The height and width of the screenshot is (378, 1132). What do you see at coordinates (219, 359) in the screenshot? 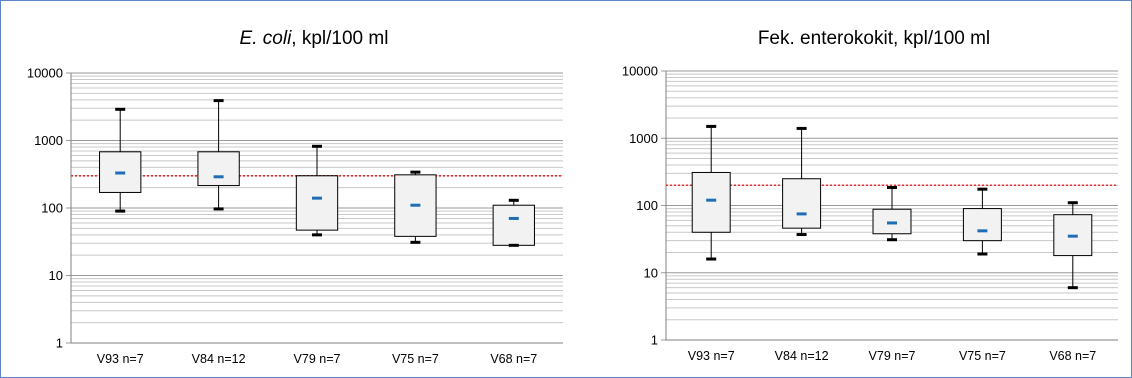
I see `c1-x-category-label: V84 n=12` at bounding box center [219, 359].